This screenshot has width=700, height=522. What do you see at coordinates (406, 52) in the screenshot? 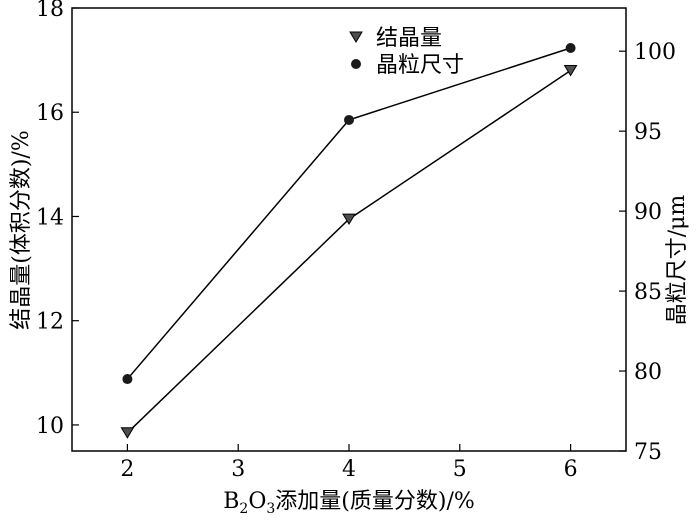
I see `legend: 结晶量 晶粒尺寸` at bounding box center [406, 52].